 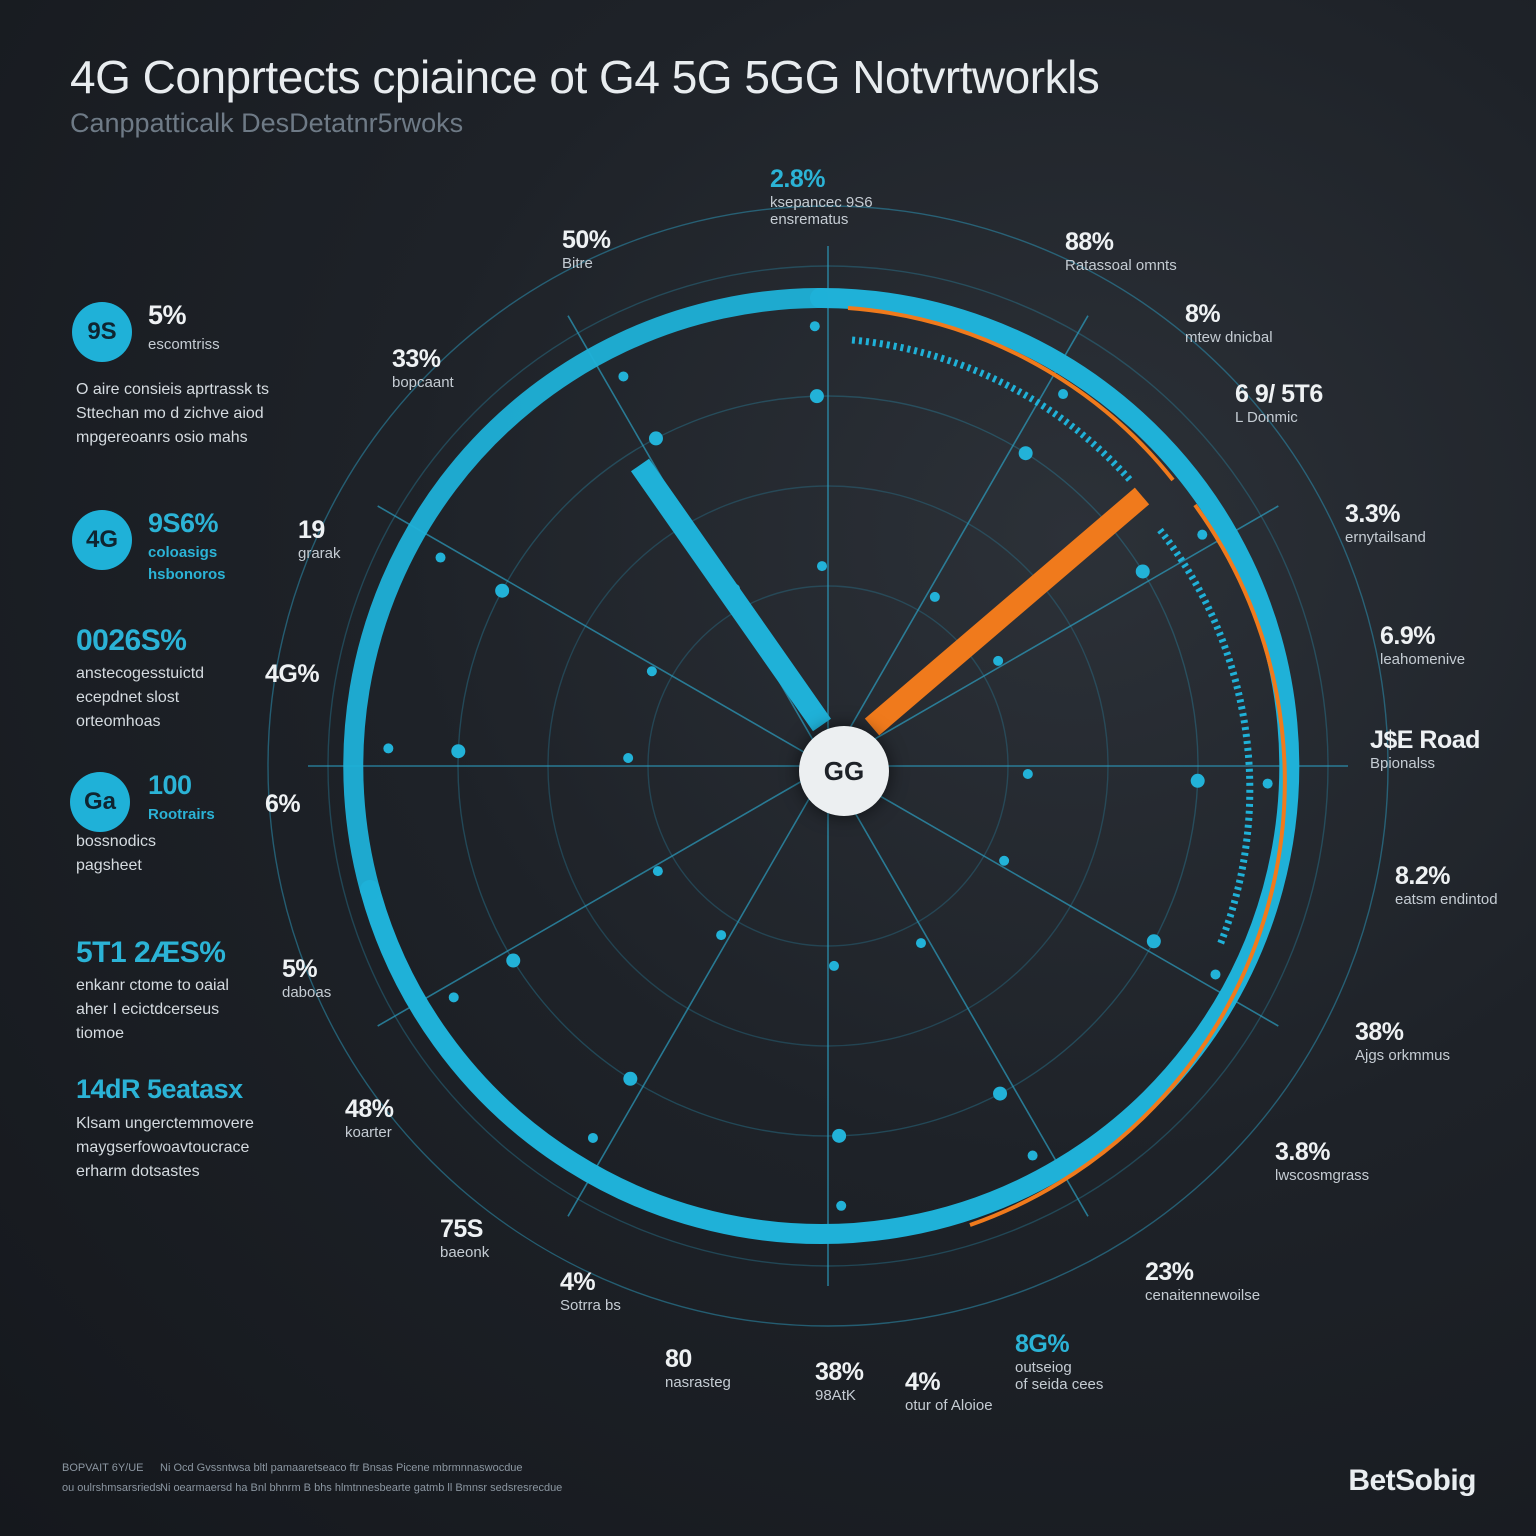 I want to click on description-line: maygserfowoavtoucrace, so click(x=163, y=1147).